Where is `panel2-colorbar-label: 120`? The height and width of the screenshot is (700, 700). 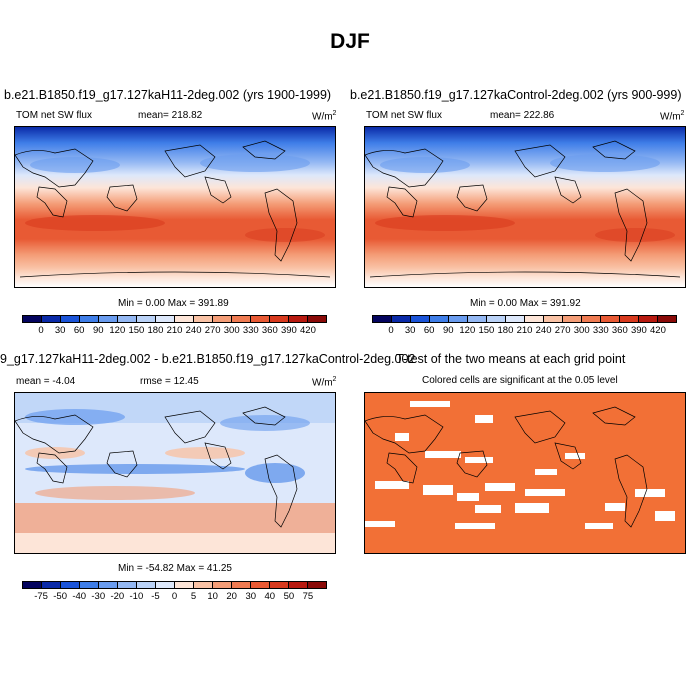 panel2-colorbar-label: 120 is located at coordinates (467, 330).